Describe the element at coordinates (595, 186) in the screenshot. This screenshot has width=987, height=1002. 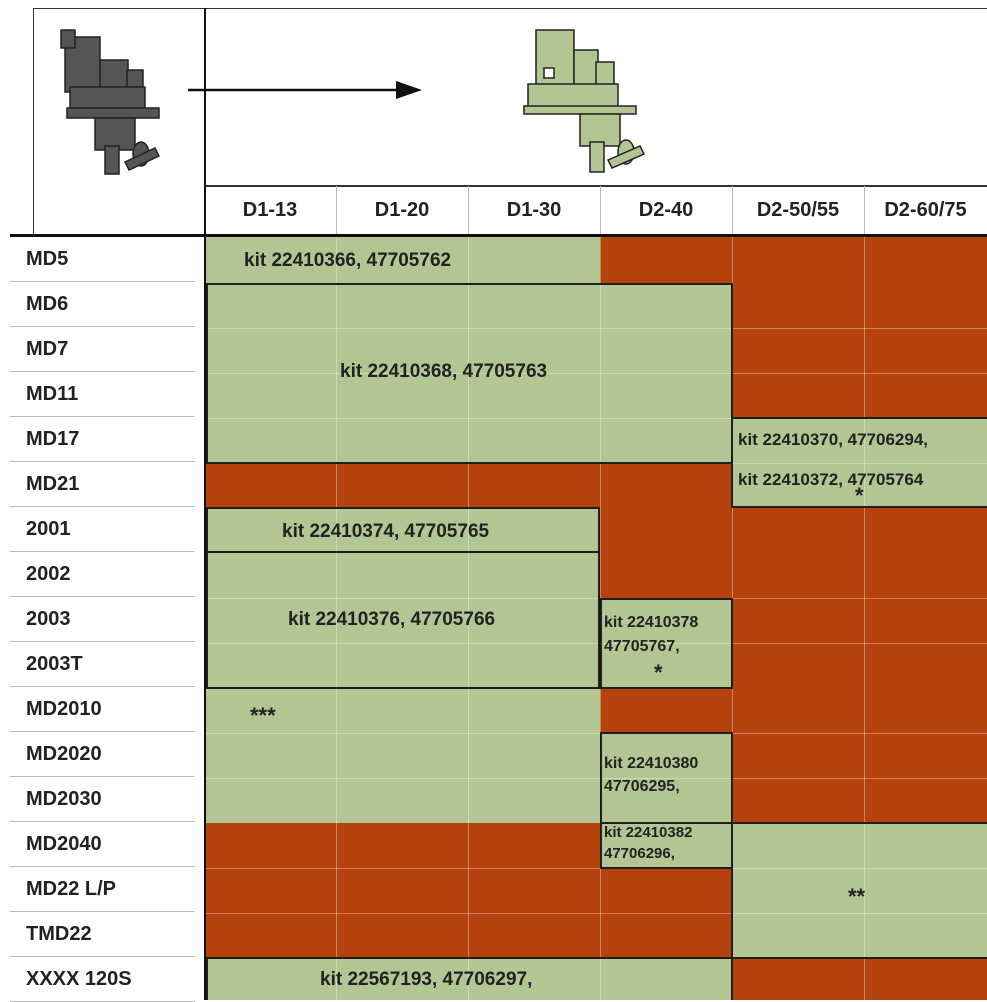
I see `header-divider` at that location.